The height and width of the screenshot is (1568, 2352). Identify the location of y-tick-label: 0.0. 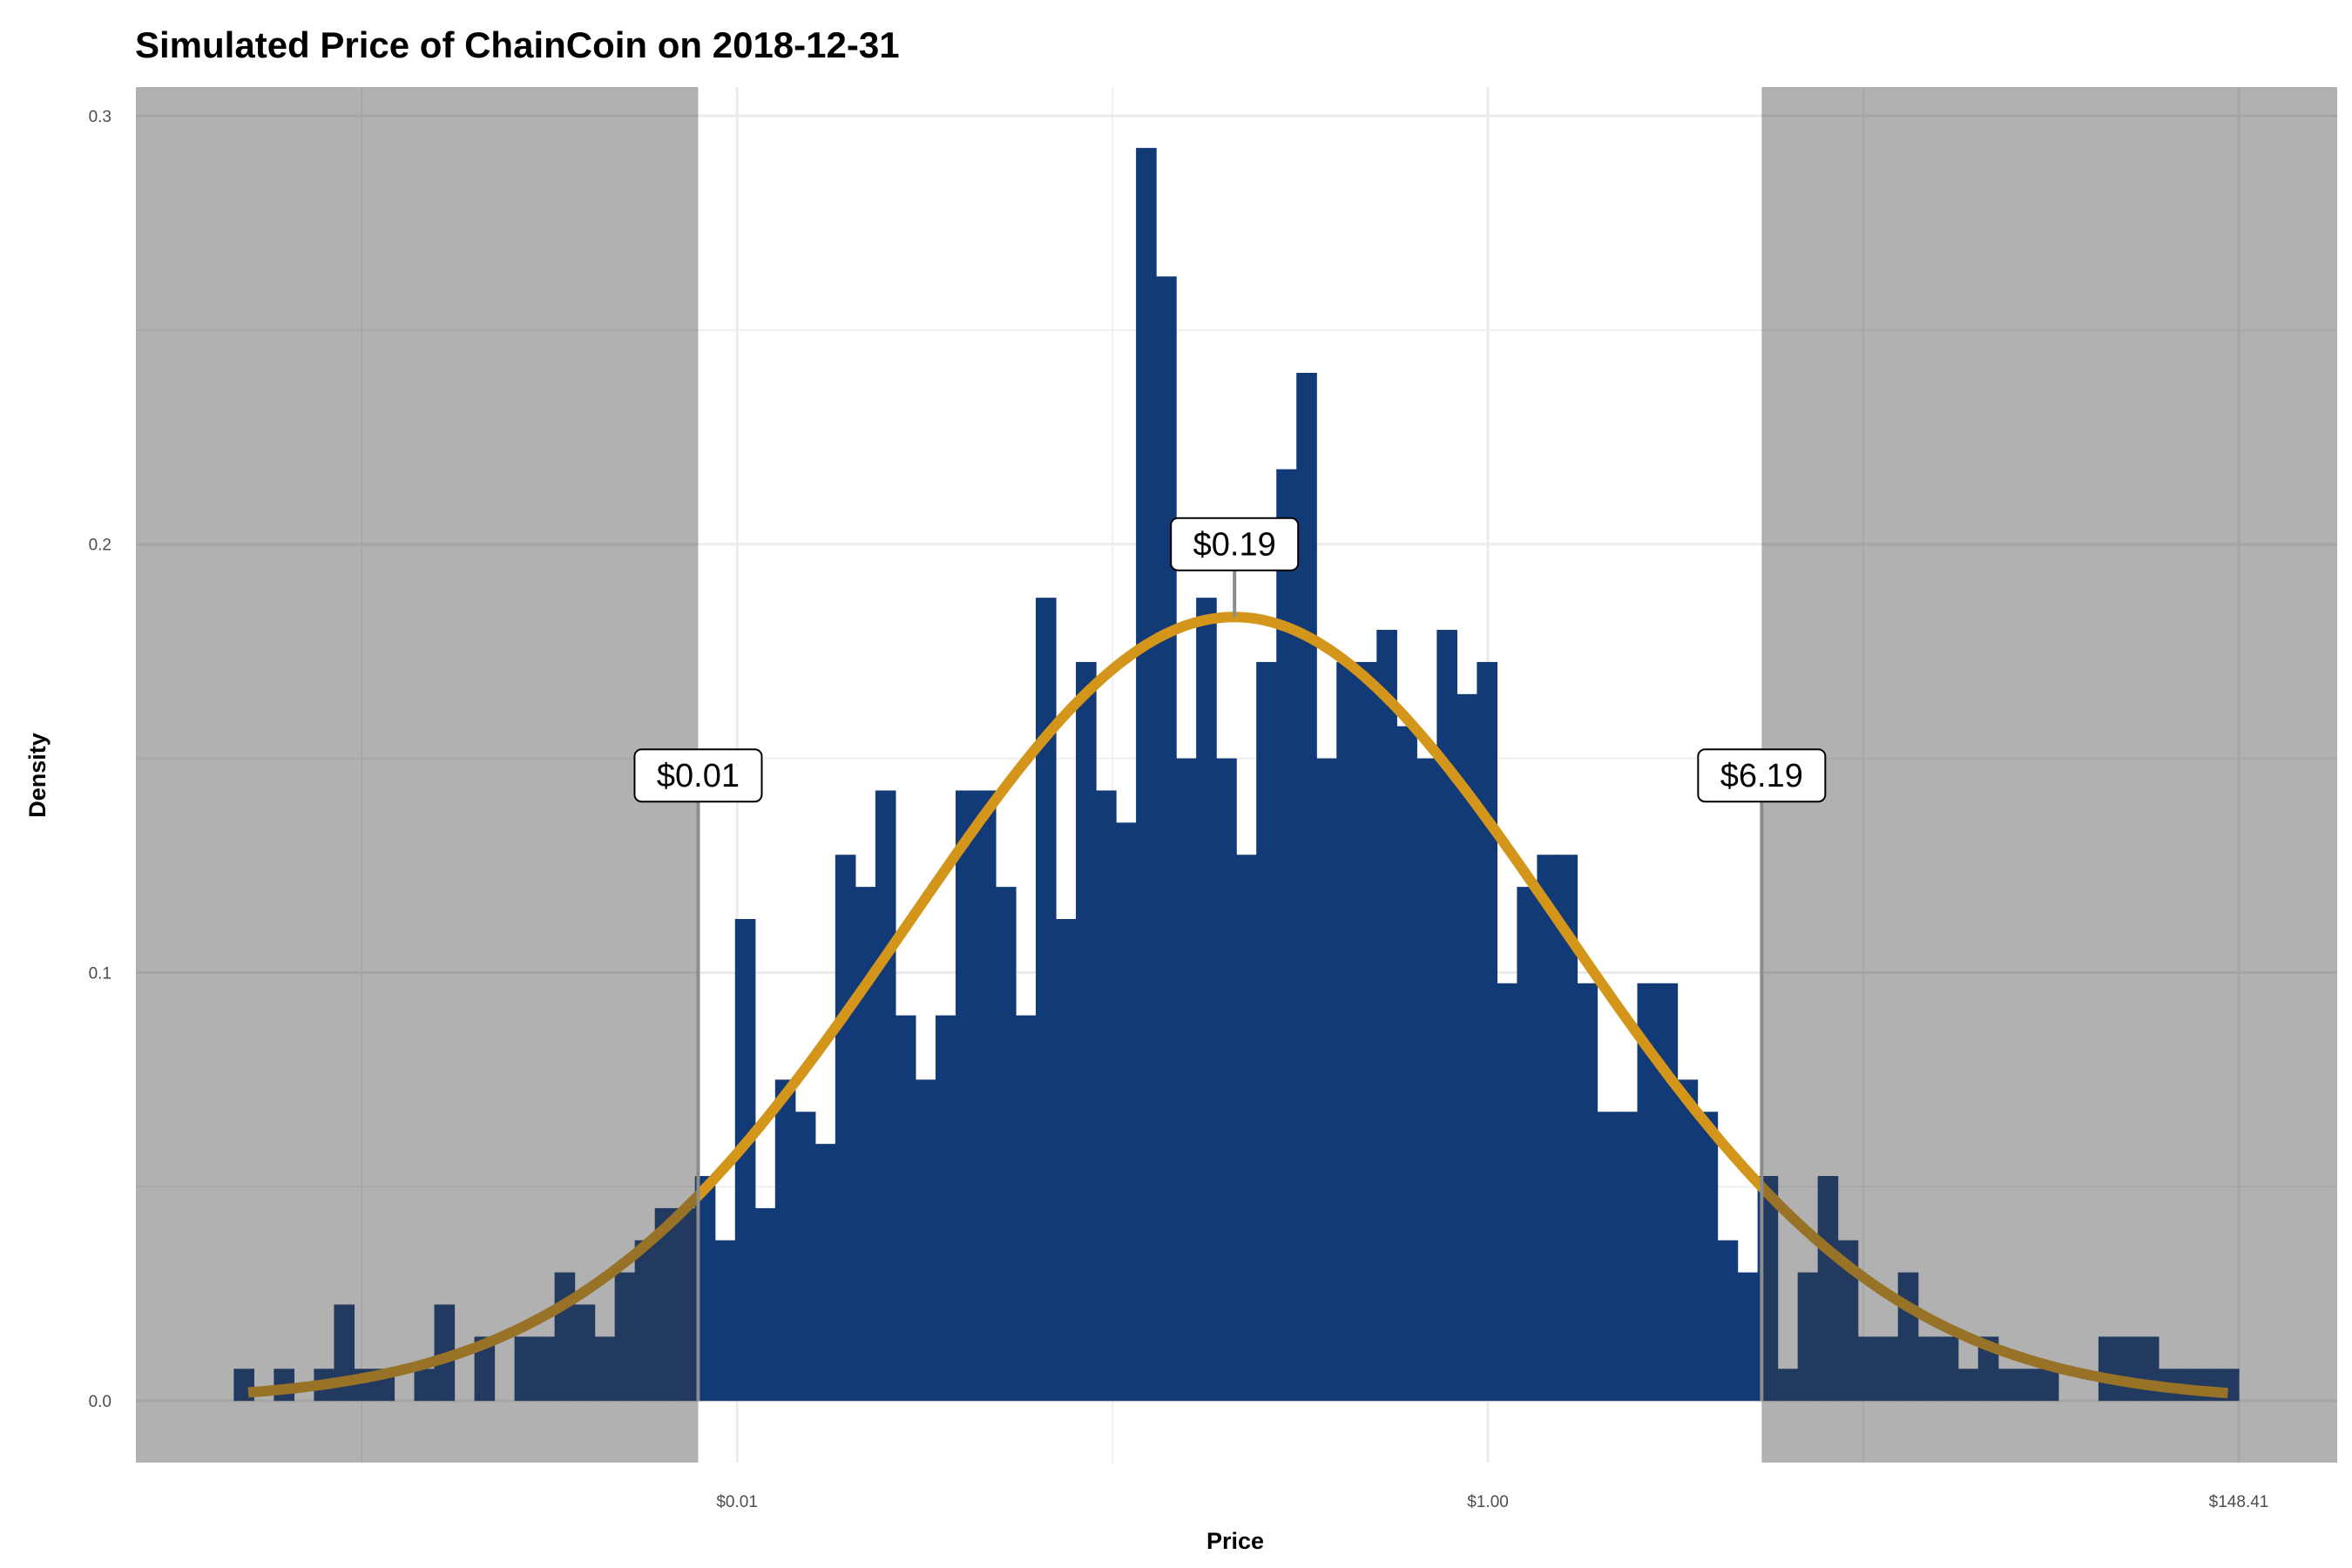
(101, 1402).